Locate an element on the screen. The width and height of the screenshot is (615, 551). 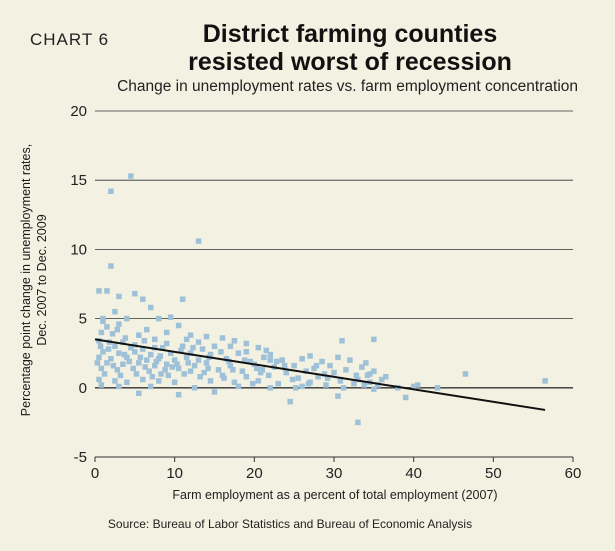
x-tick-label: 20 is located at coordinates (254, 473).